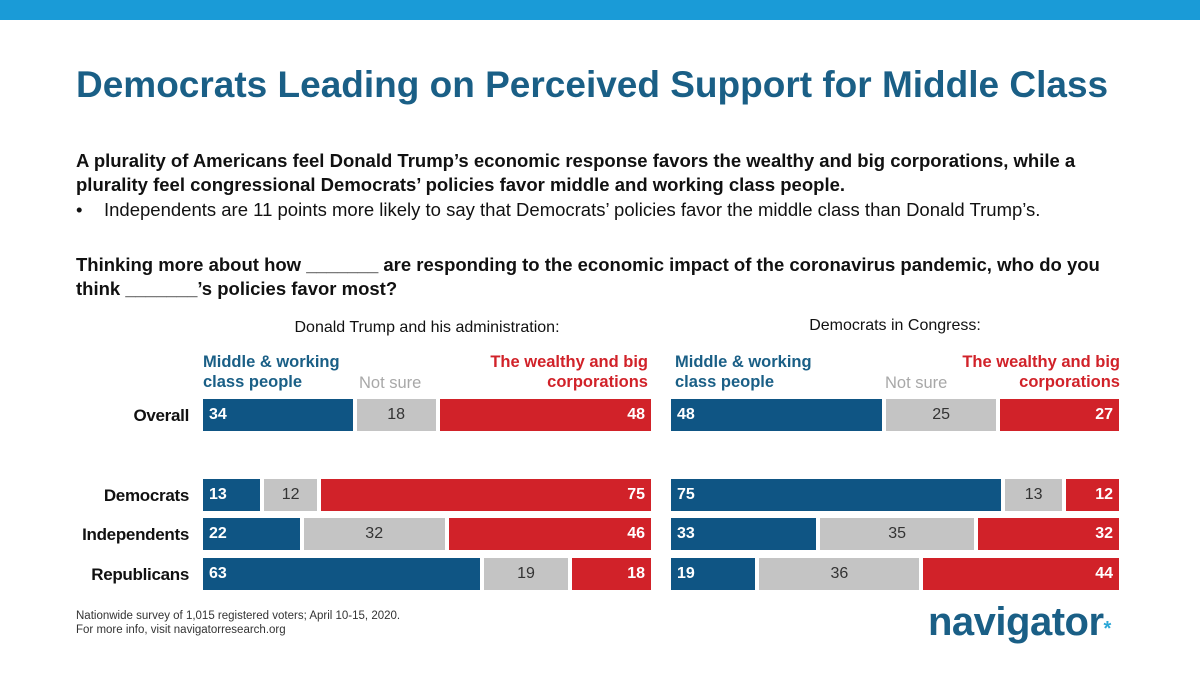 Image resolution: width=1200 pixels, height=678 pixels. Describe the element at coordinates (271, 372) in the screenshot. I see `trump-legend-middle: Middle & working class people` at that location.